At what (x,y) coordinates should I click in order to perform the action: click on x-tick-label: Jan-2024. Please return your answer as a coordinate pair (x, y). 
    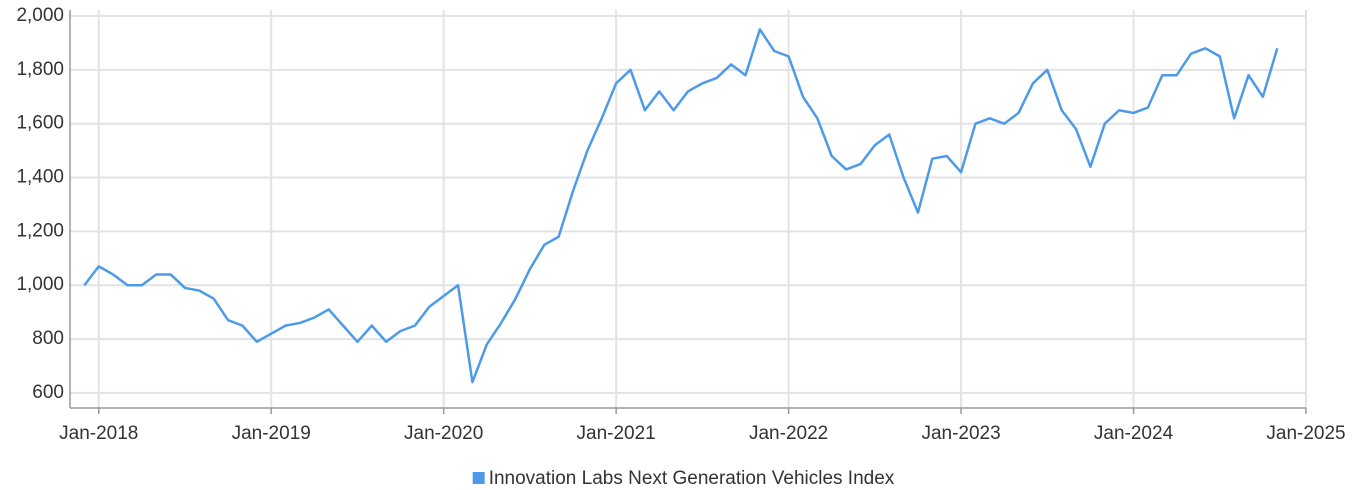
    Looking at the image, I should click on (1134, 433).